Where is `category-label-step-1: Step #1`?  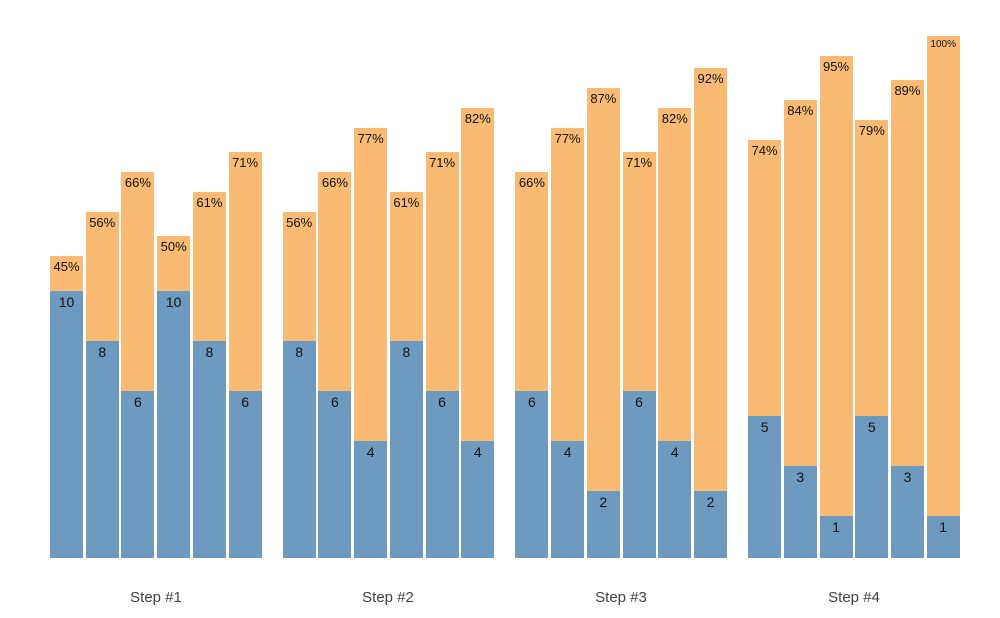
category-label-step-1: Step #1 is located at coordinates (156, 597).